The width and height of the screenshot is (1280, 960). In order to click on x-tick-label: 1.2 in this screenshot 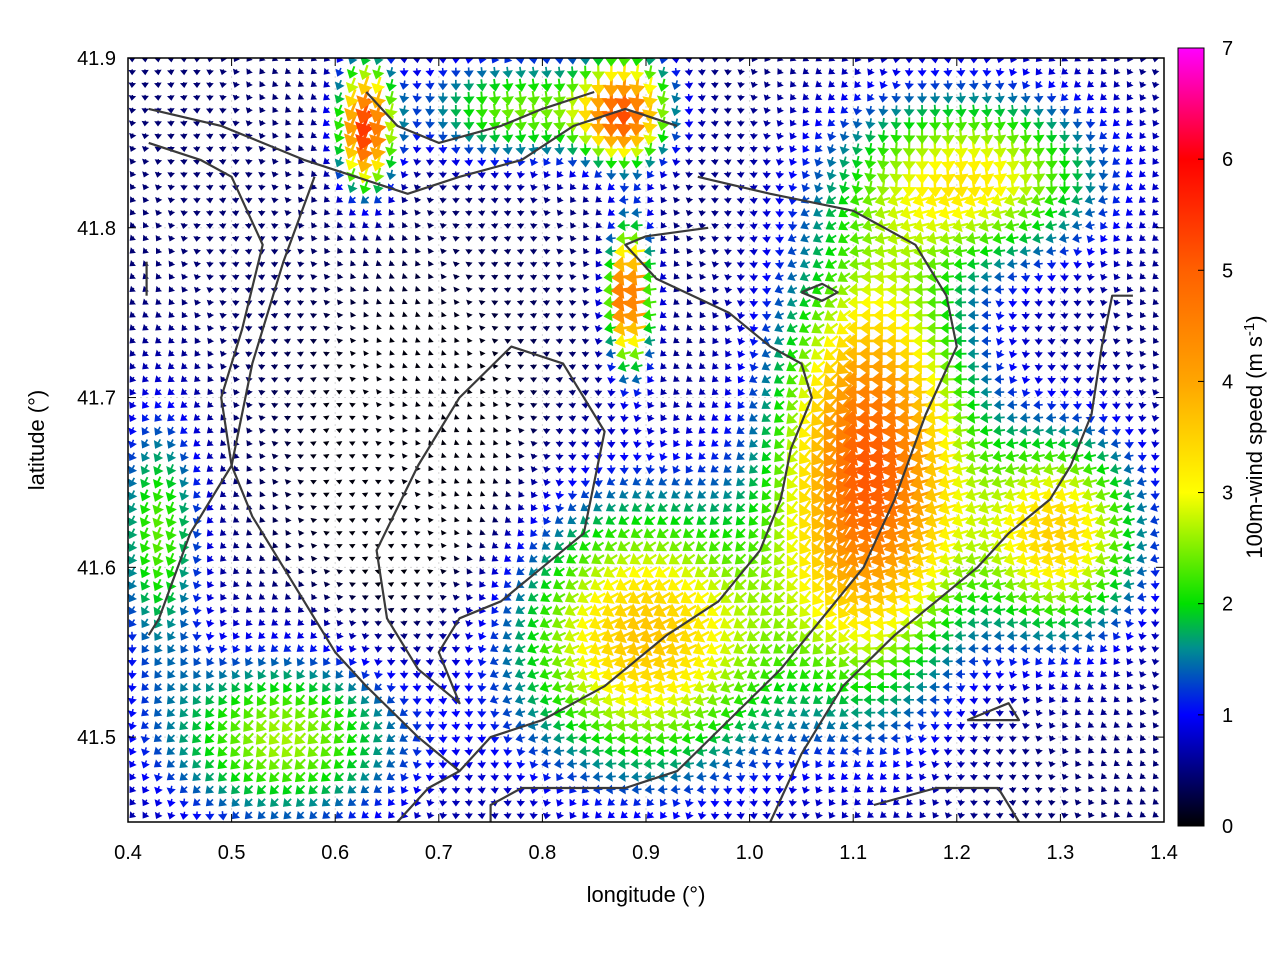, I will do `click(957, 853)`.